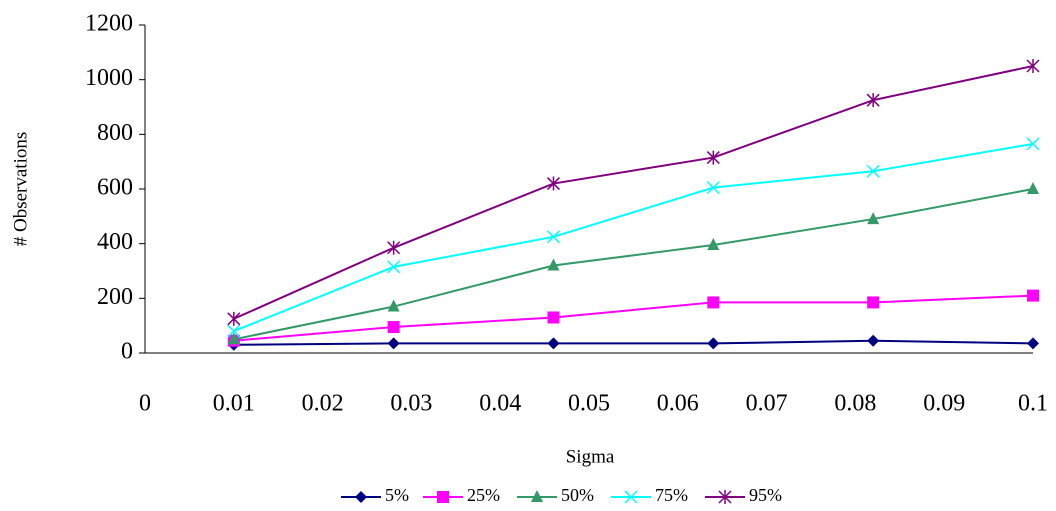 The height and width of the screenshot is (511, 1056). I want to click on legend-label: 75%, so click(671, 495).